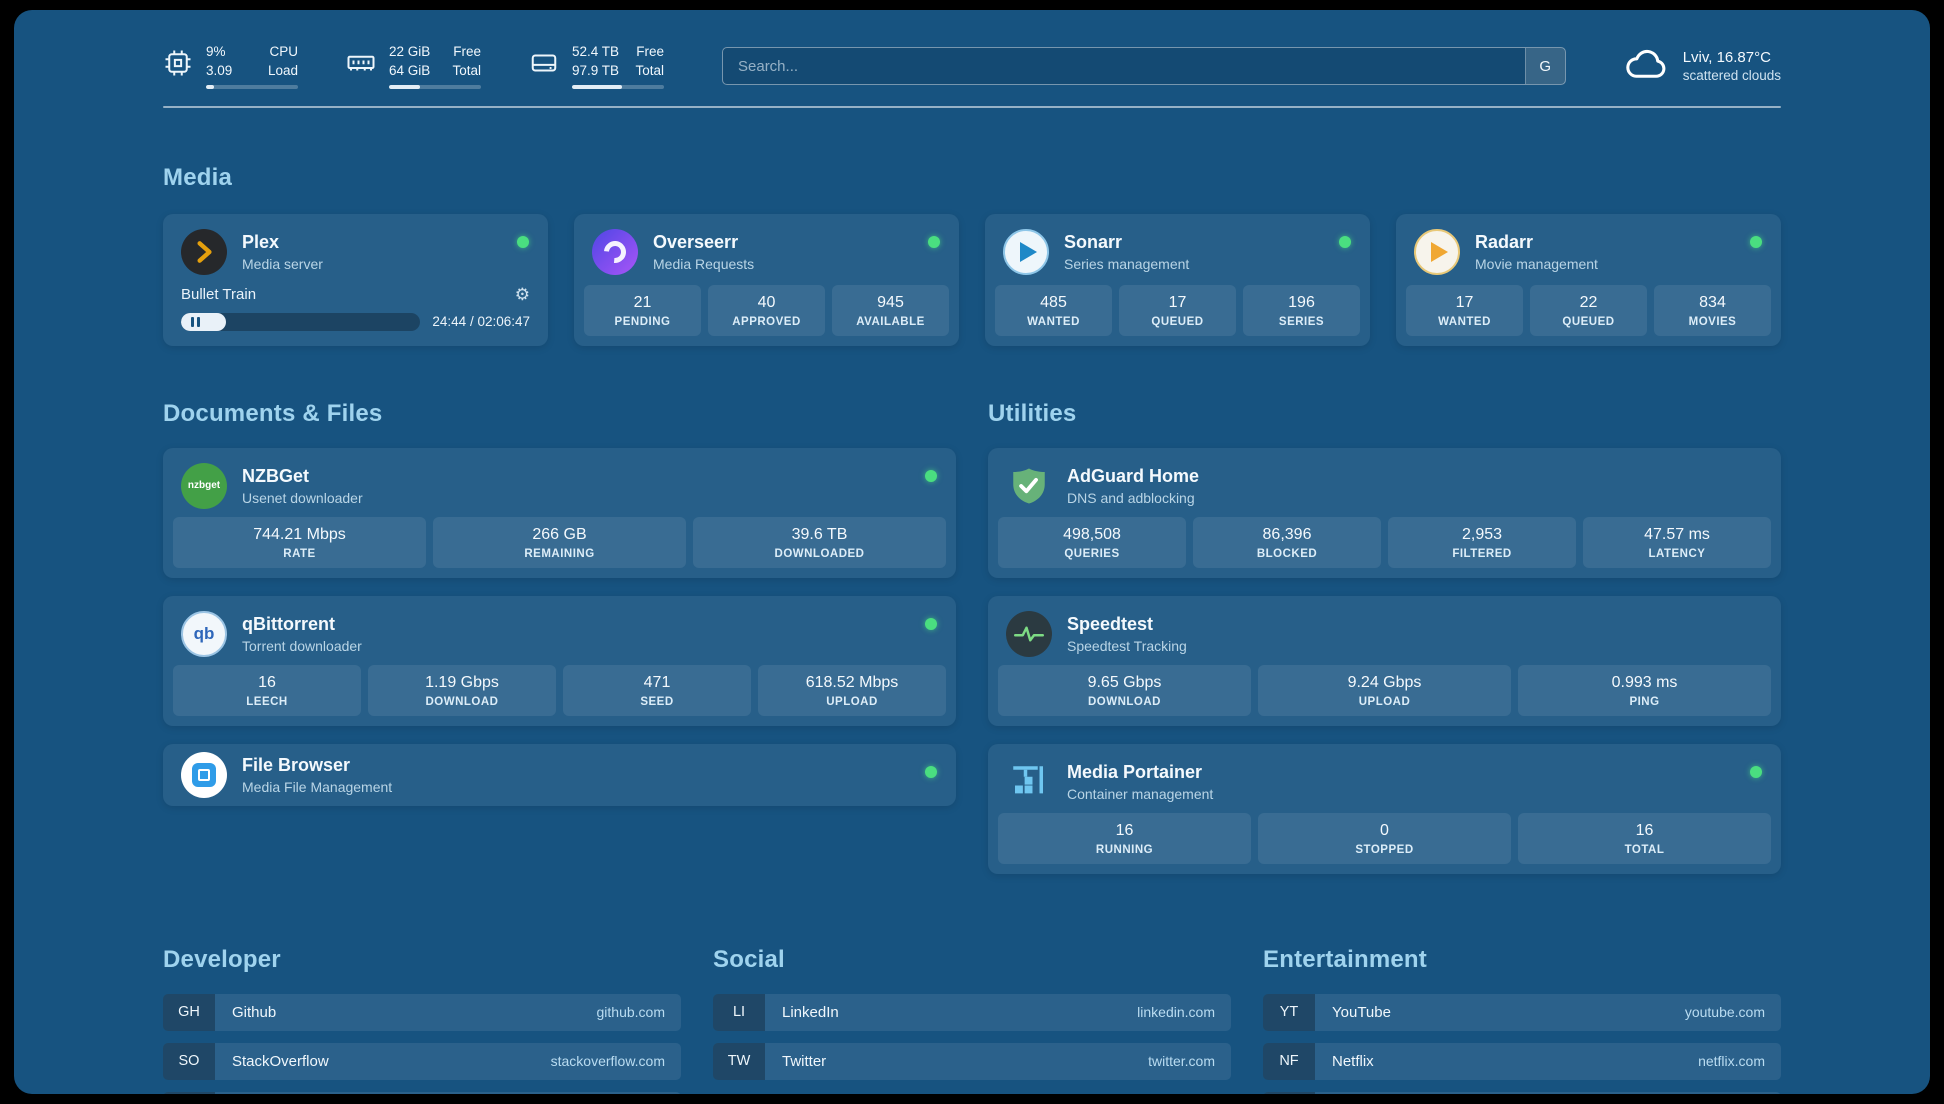 This screenshot has height=1104, width=1944. I want to click on search-bar: G, so click(1144, 66).